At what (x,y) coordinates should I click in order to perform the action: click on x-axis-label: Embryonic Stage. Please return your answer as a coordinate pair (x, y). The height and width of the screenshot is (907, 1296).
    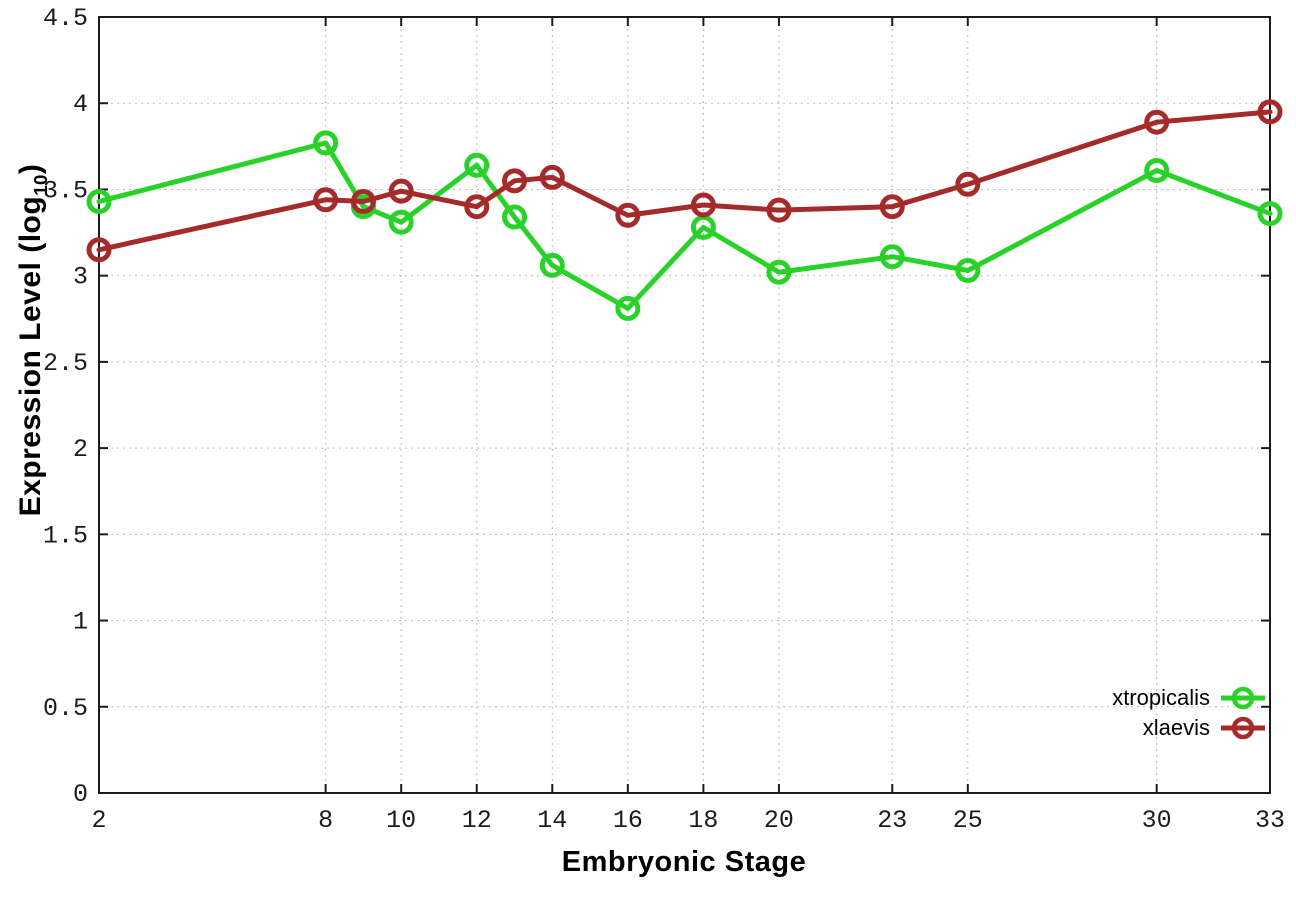
    Looking at the image, I should click on (684, 862).